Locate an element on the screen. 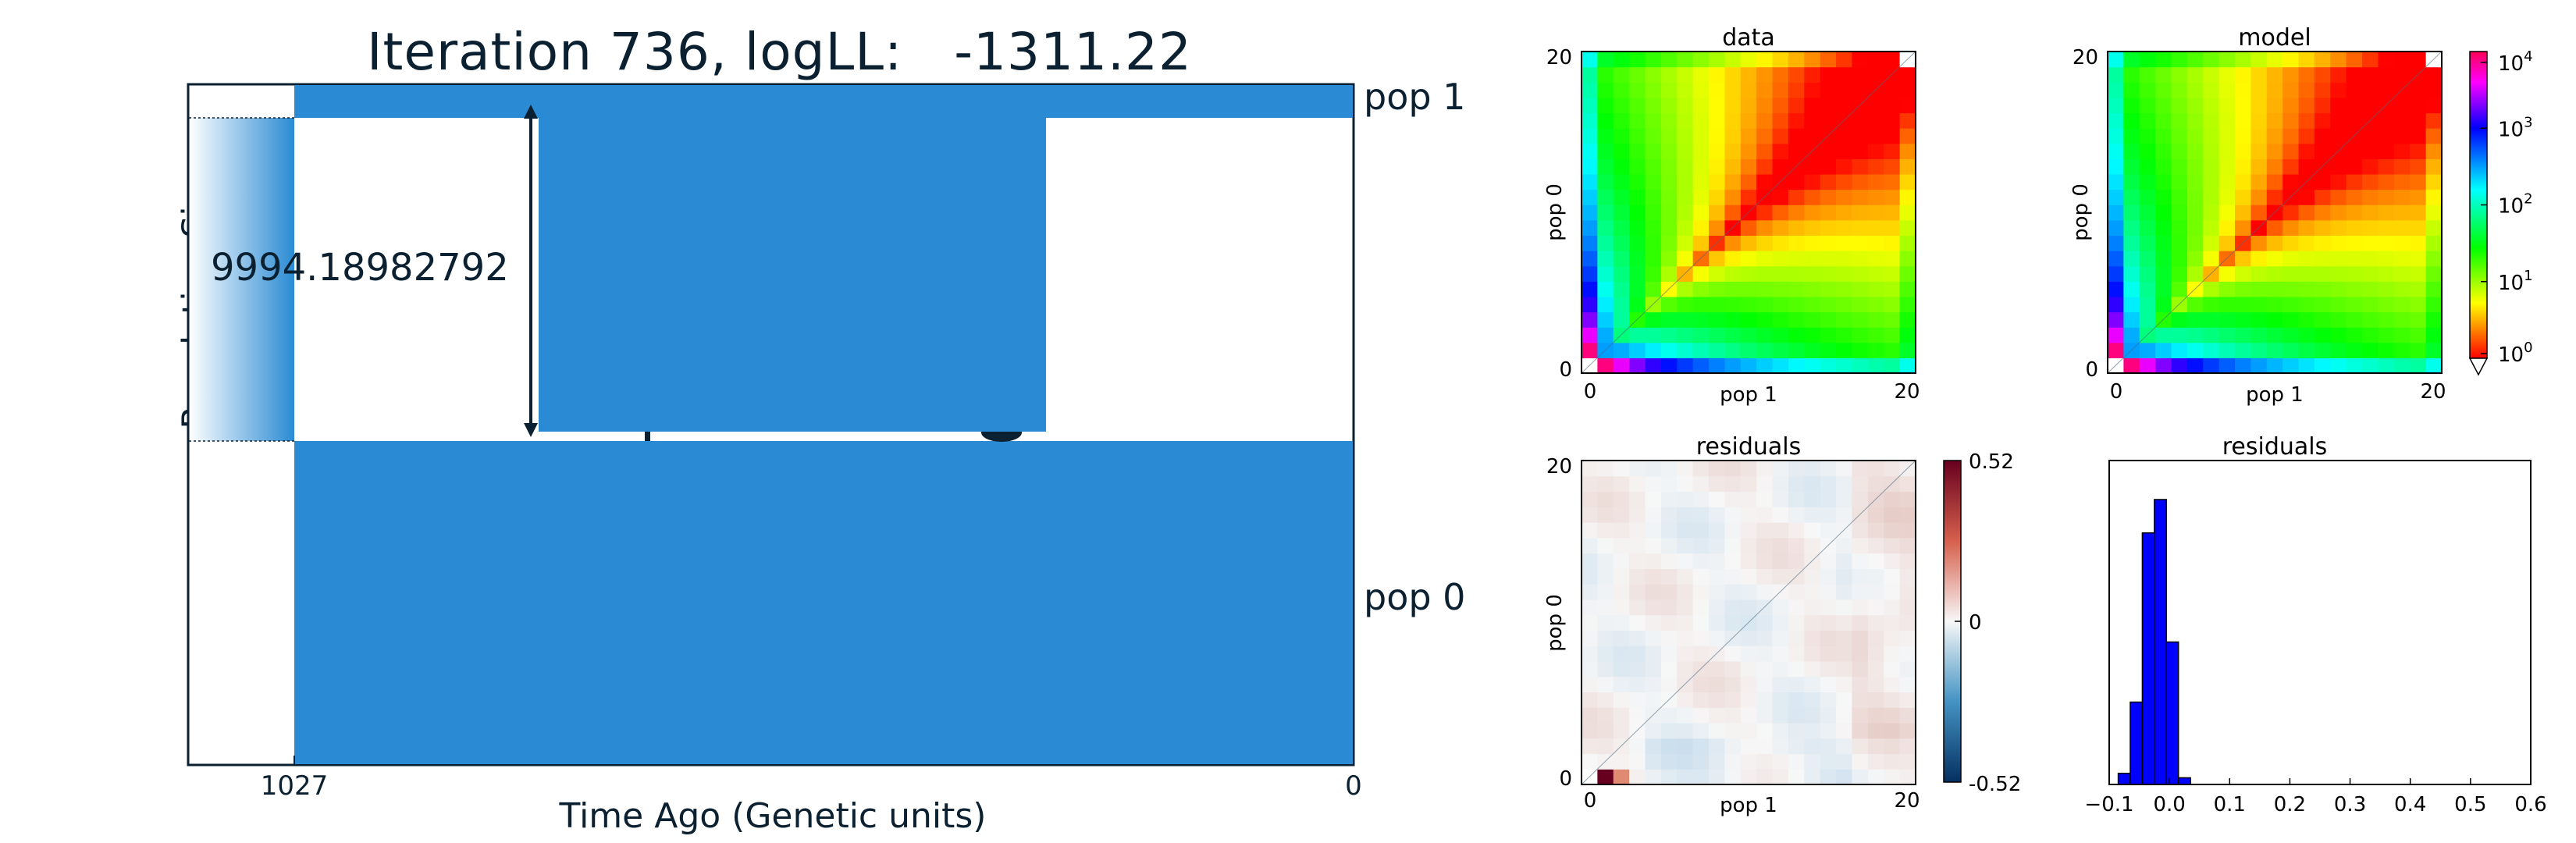 Image resolution: width=2576 pixels, height=843 pixels. residuals-heatmap-cells is located at coordinates (1749, 623).